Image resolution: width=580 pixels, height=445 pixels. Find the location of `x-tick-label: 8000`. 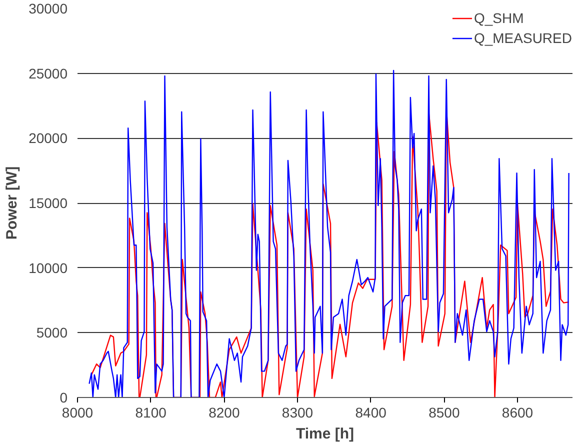

x-tick-label: 8000 is located at coordinates (78, 412).